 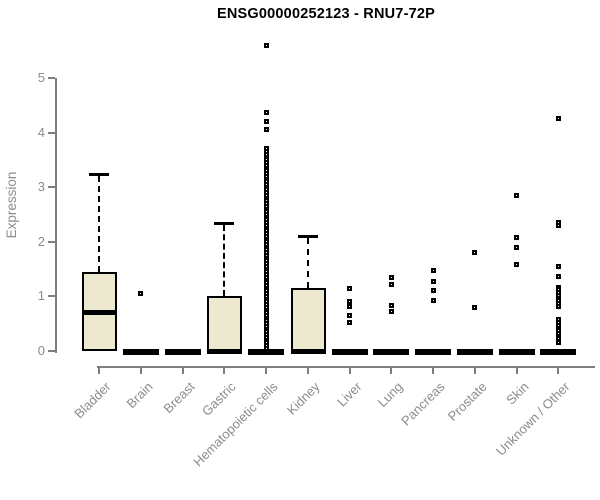 What do you see at coordinates (308, 319) in the screenshot?
I see `box-kidney` at bounding box center [308, 319].